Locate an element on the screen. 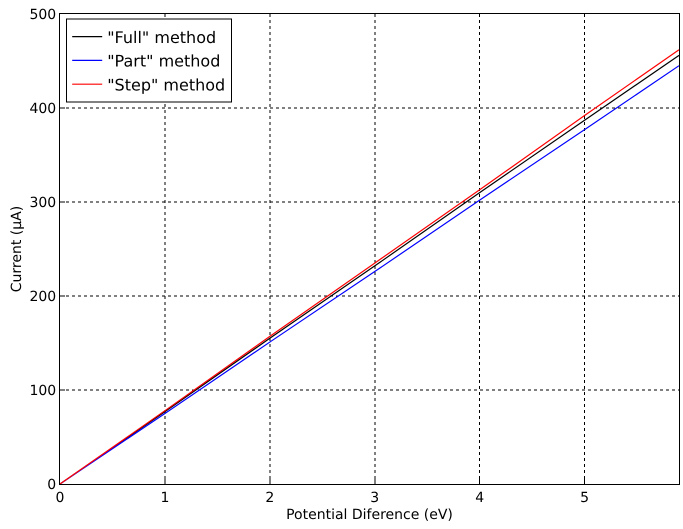  y-axis-title: Current (μA) is located at coordinates (17, 249).